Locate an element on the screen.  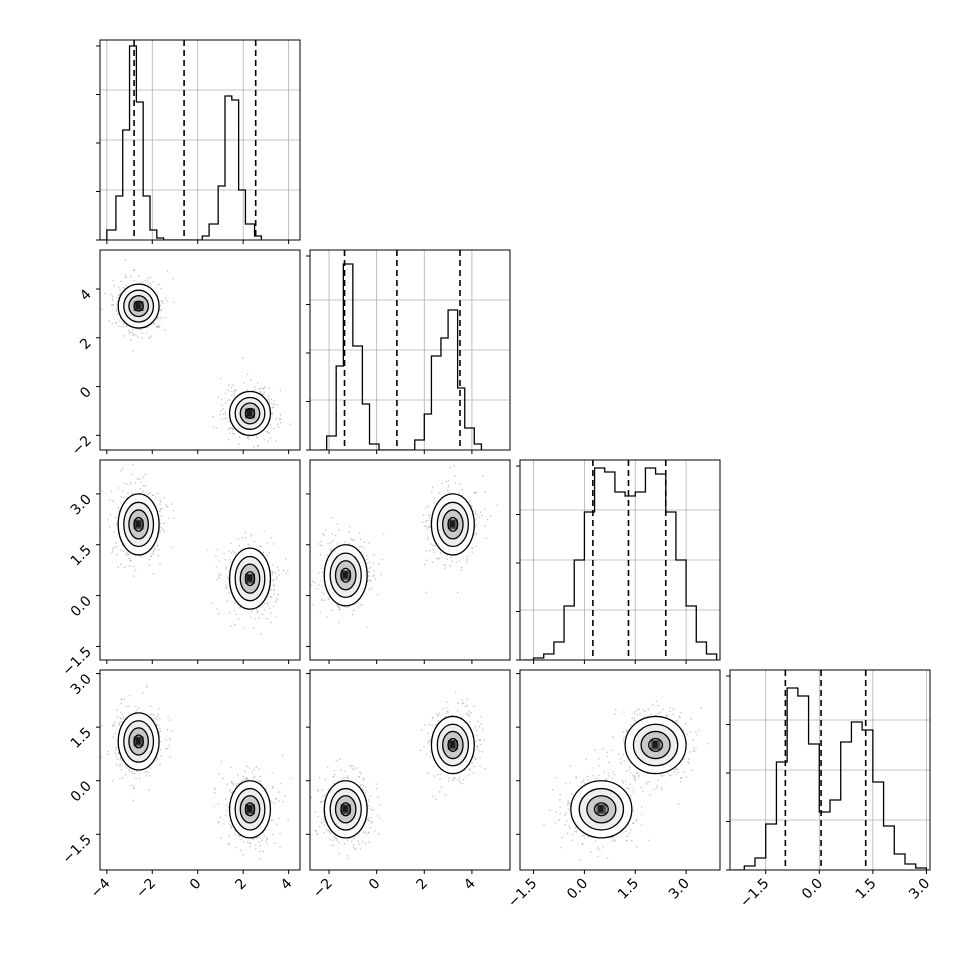
y-tick-label: −2 is located at coordinates (82, 446).